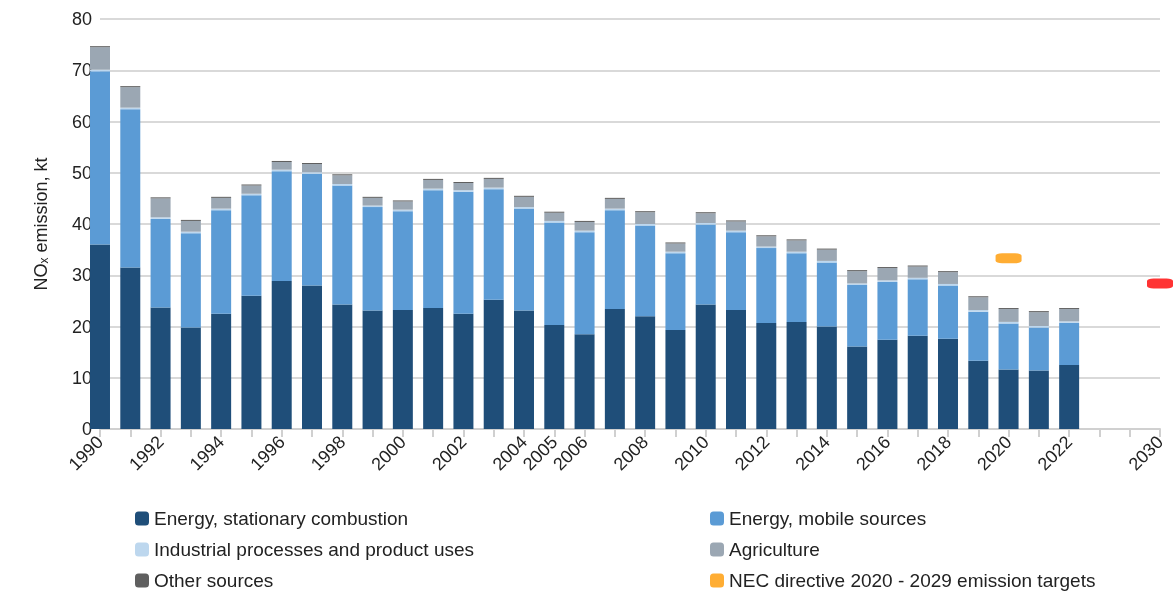 This screenshot has width=1173, height=597. What do you see at coordinates (41, 224) in the screenshot?
I see `y-axis-title: NOₓ emission, kt` at bounding box center [41, 224].